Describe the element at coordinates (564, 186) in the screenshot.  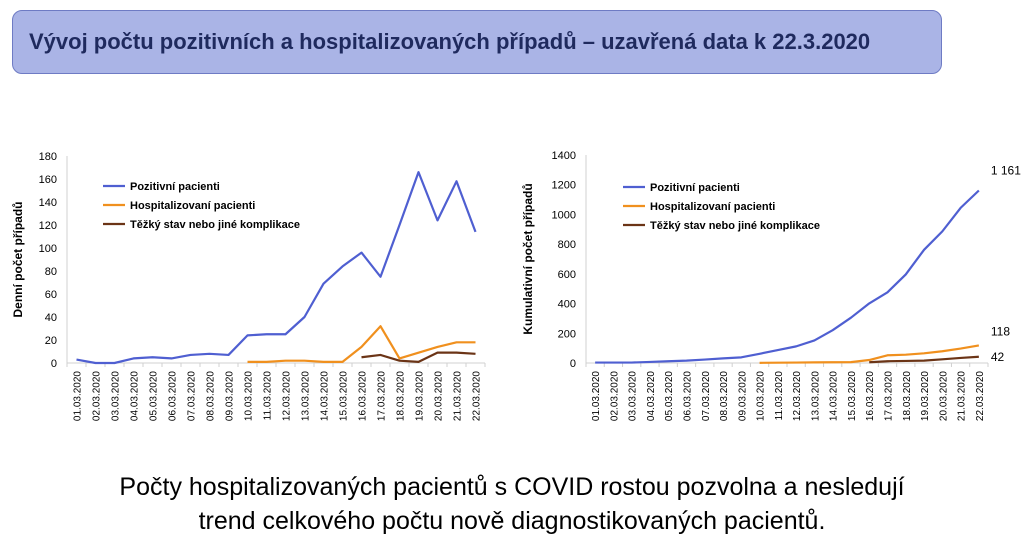
I see `y-tick-label: 1200` at that location.